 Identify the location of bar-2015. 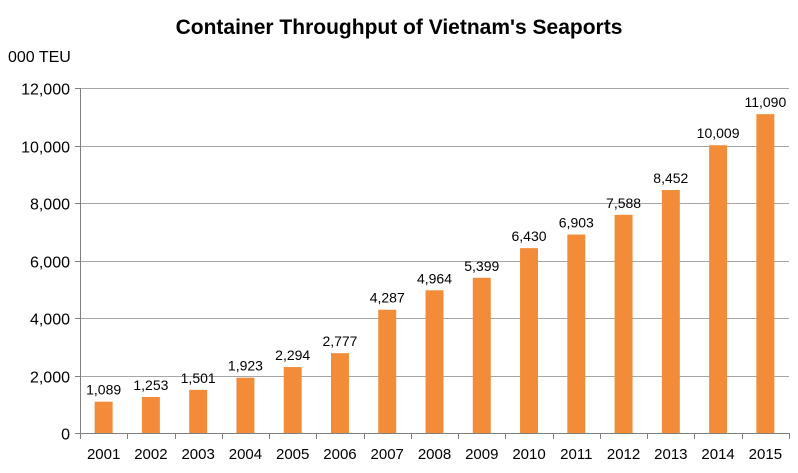
(765, 273).